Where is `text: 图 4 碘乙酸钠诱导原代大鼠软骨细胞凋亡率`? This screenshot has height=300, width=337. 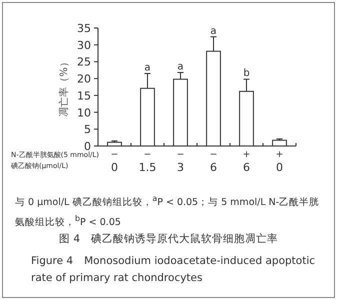
text: 图 4 碘乙酸钠诱导原代大鼠软骨细胞凋亡率 is located at coordinates (169, 239).